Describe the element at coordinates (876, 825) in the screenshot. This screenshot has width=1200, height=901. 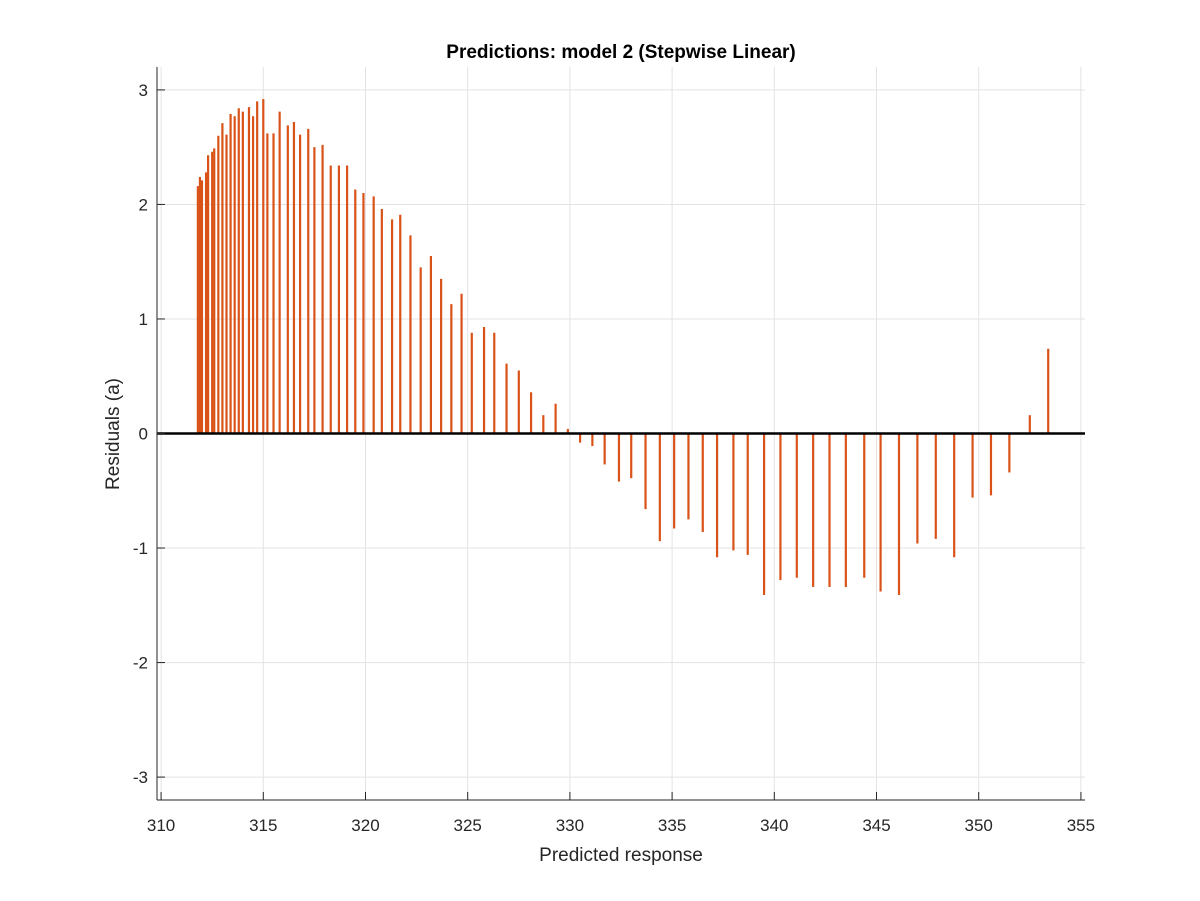
I see `x-tick-label: 345` at that location.